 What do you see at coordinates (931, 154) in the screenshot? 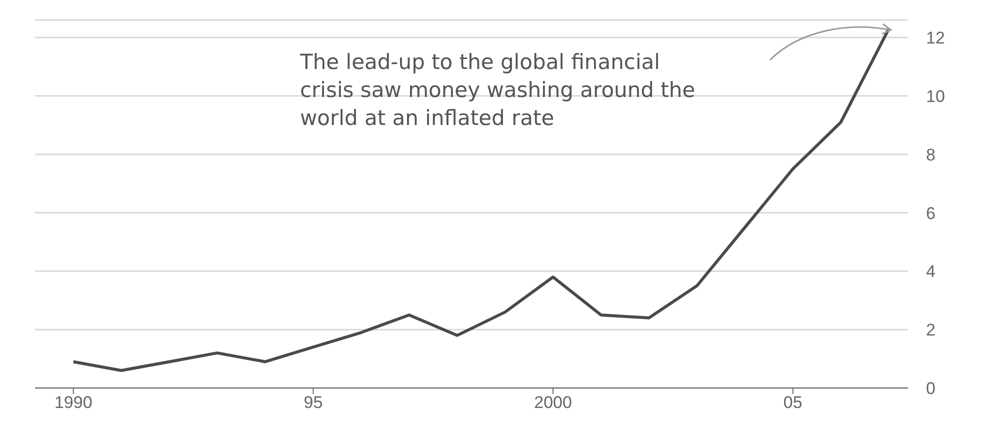
I see `y-tick-label: 8` at bounding box center [931, 154].